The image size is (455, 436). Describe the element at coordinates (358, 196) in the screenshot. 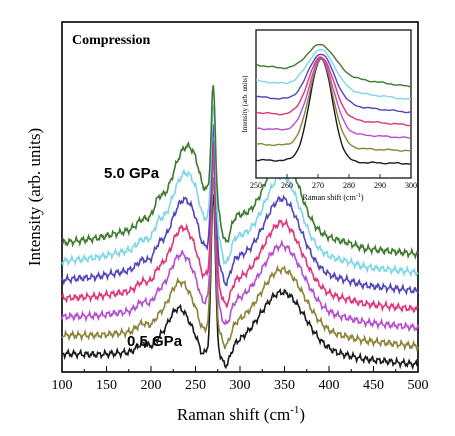

I see `inset-x-axis-label-sup: -1` at that location.